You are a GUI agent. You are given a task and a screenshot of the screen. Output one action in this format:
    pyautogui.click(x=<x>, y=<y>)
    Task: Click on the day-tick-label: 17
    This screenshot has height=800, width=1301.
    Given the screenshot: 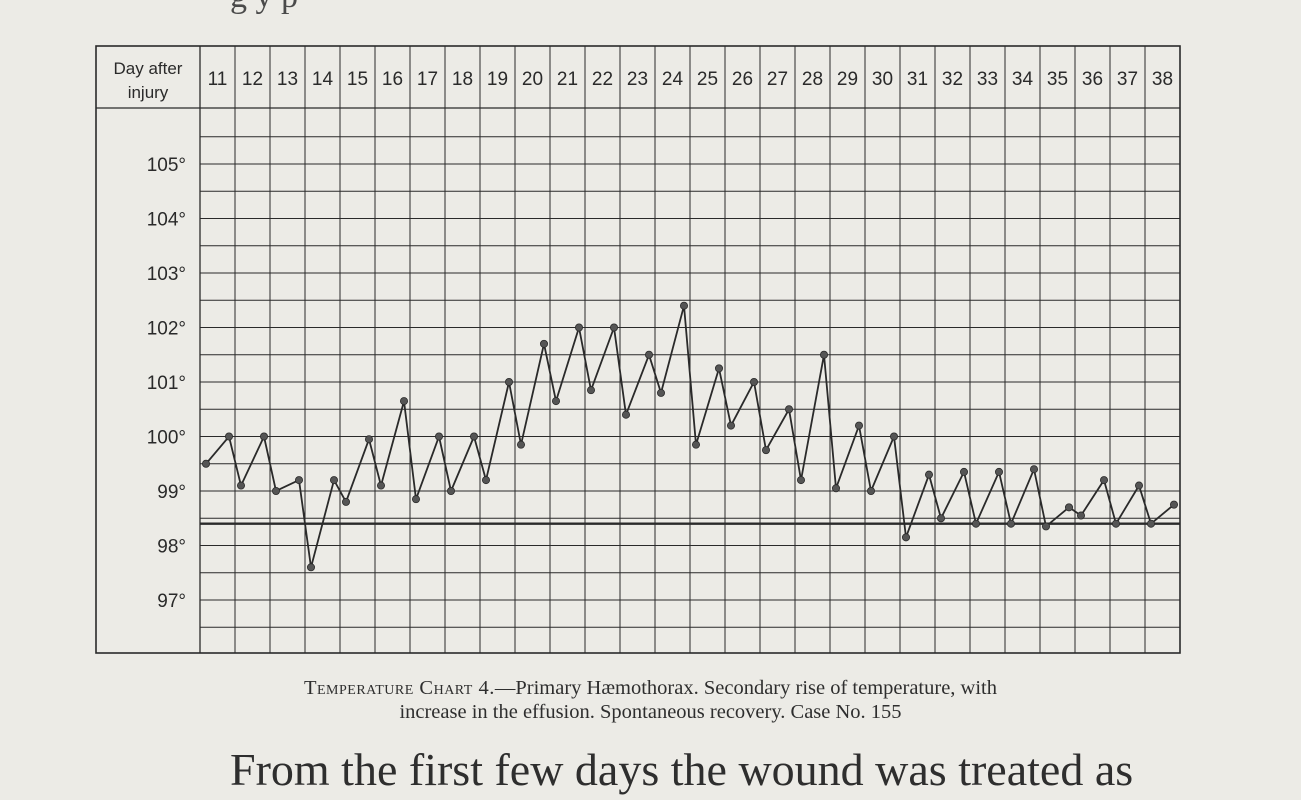 What is the action you would take?
    pyautogui.click(x=427, y=79)
    